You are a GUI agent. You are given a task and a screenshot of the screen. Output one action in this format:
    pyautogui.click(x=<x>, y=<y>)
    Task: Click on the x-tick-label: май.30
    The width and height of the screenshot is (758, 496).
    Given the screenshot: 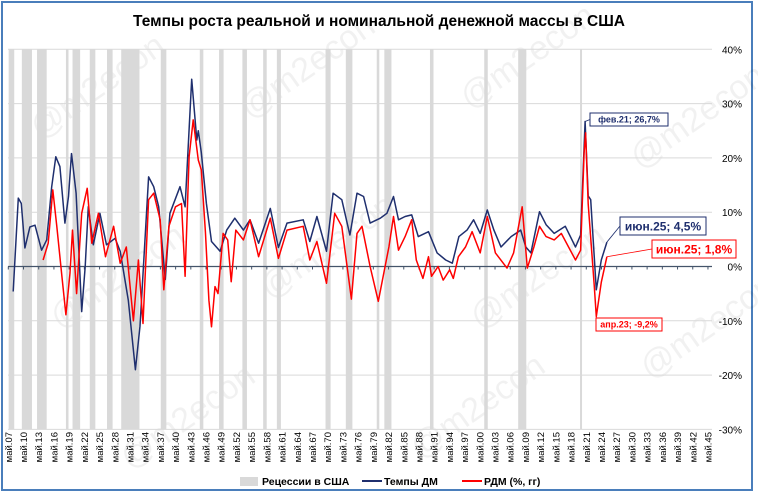 What is the action you would take?
    pyautogui.click(x=632, y=447)
    